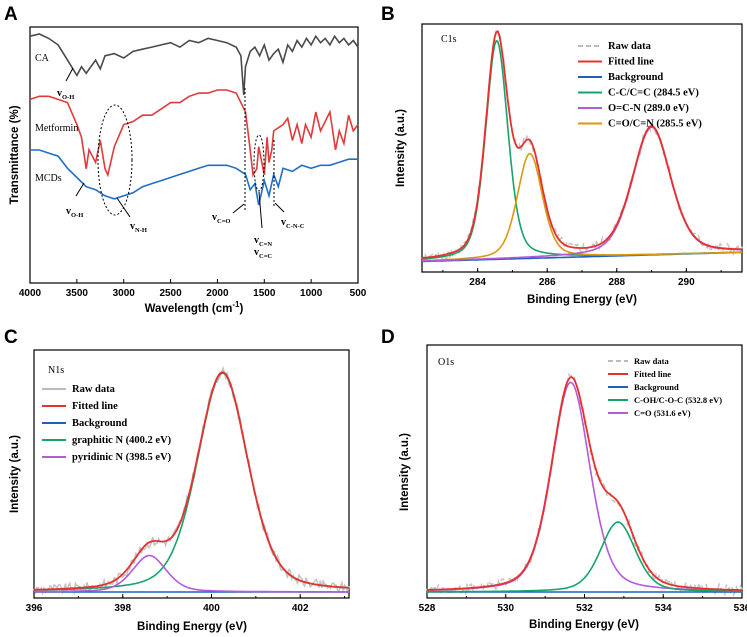  I want to click on arrow-oh-top, so click(69, 74).